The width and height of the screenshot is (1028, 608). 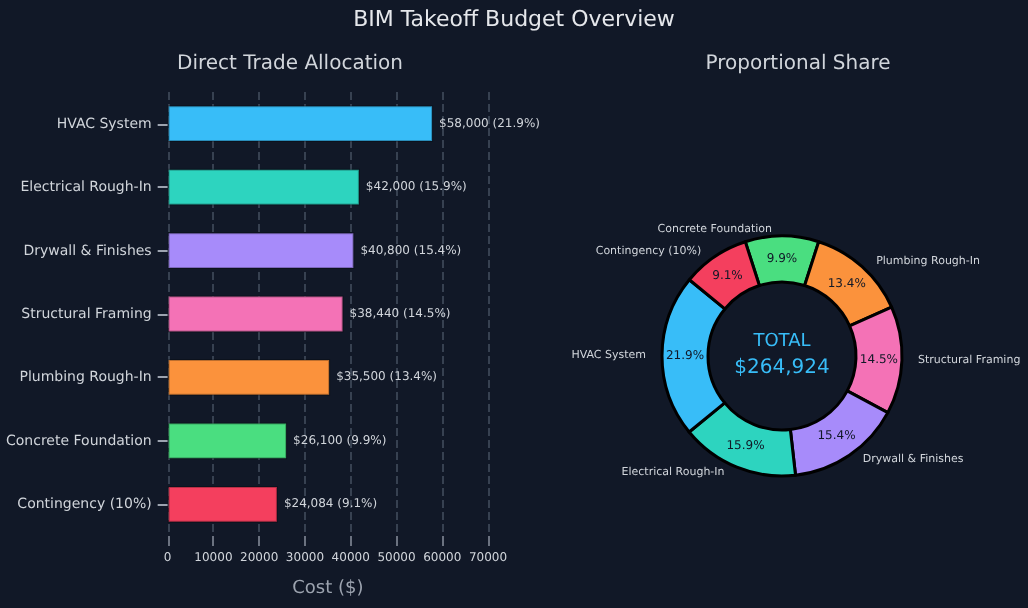 I want to click on text: TOTAL, so click(x=781, y=342).